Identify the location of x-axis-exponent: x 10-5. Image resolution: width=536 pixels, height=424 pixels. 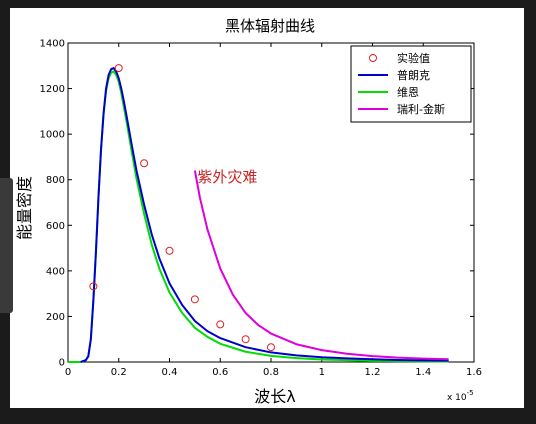
(460, 396).